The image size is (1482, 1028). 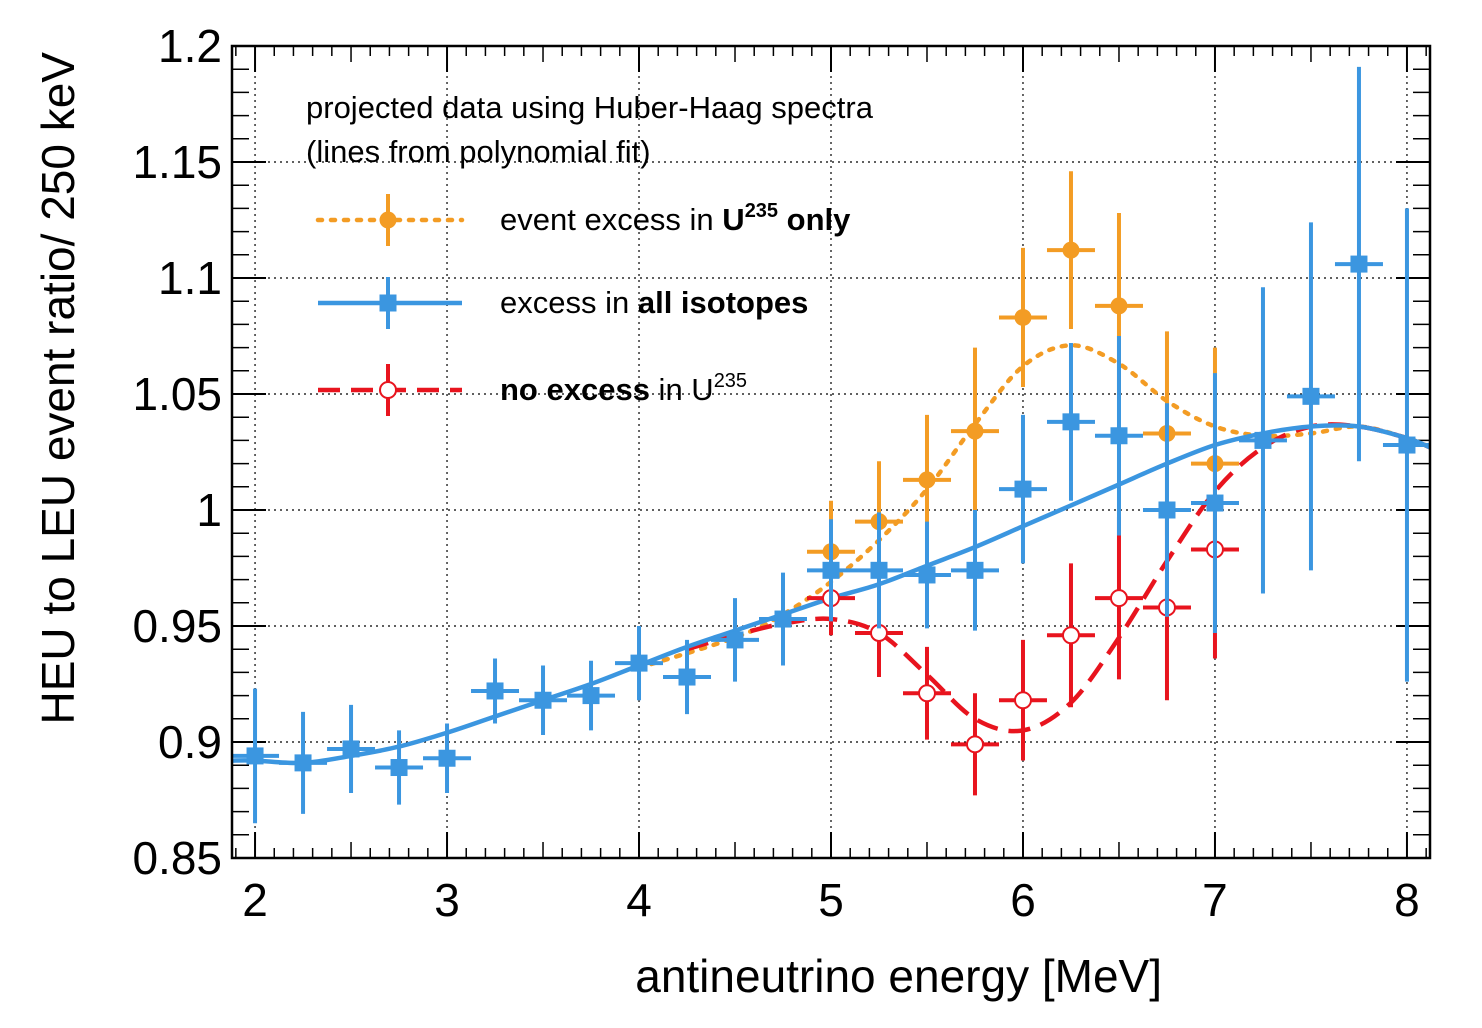 What do you see at coordinates (58, 388) in the screenshot?
I see `y-axis-title: HEU to LEU event ratio/ 250 keV` at bounding box center [58, 388].